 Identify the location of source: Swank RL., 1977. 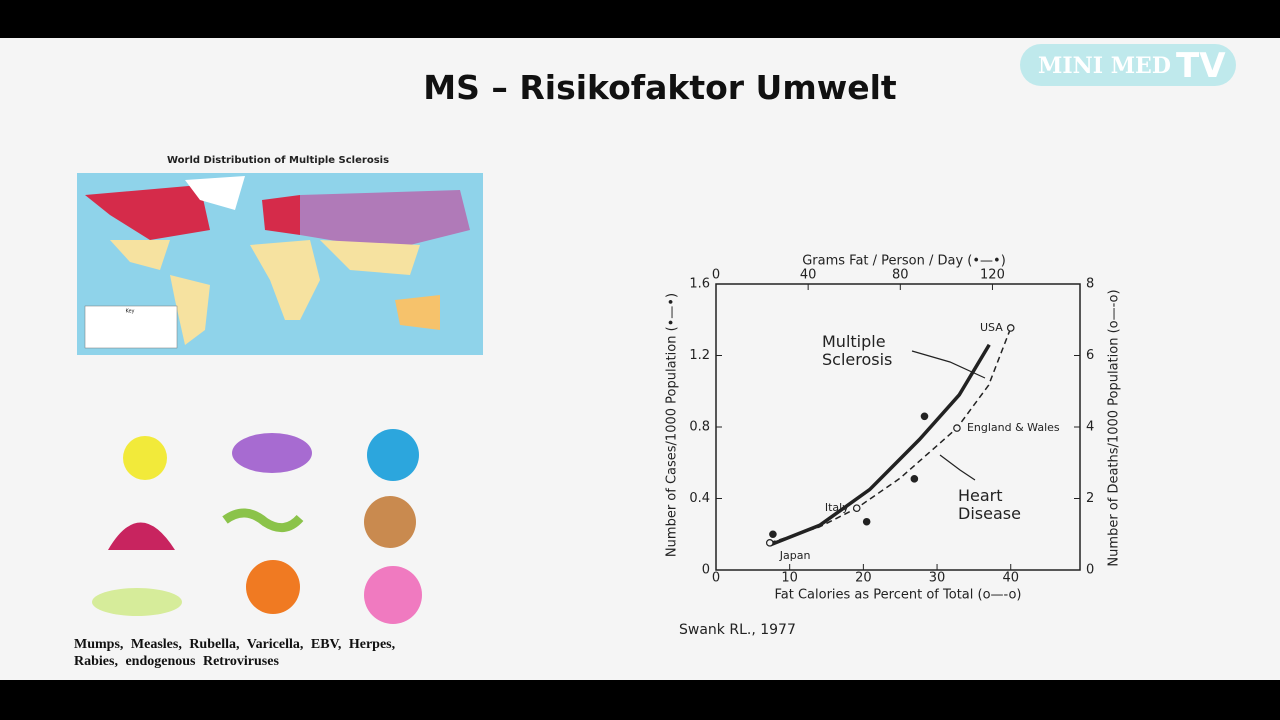
(737, 630).